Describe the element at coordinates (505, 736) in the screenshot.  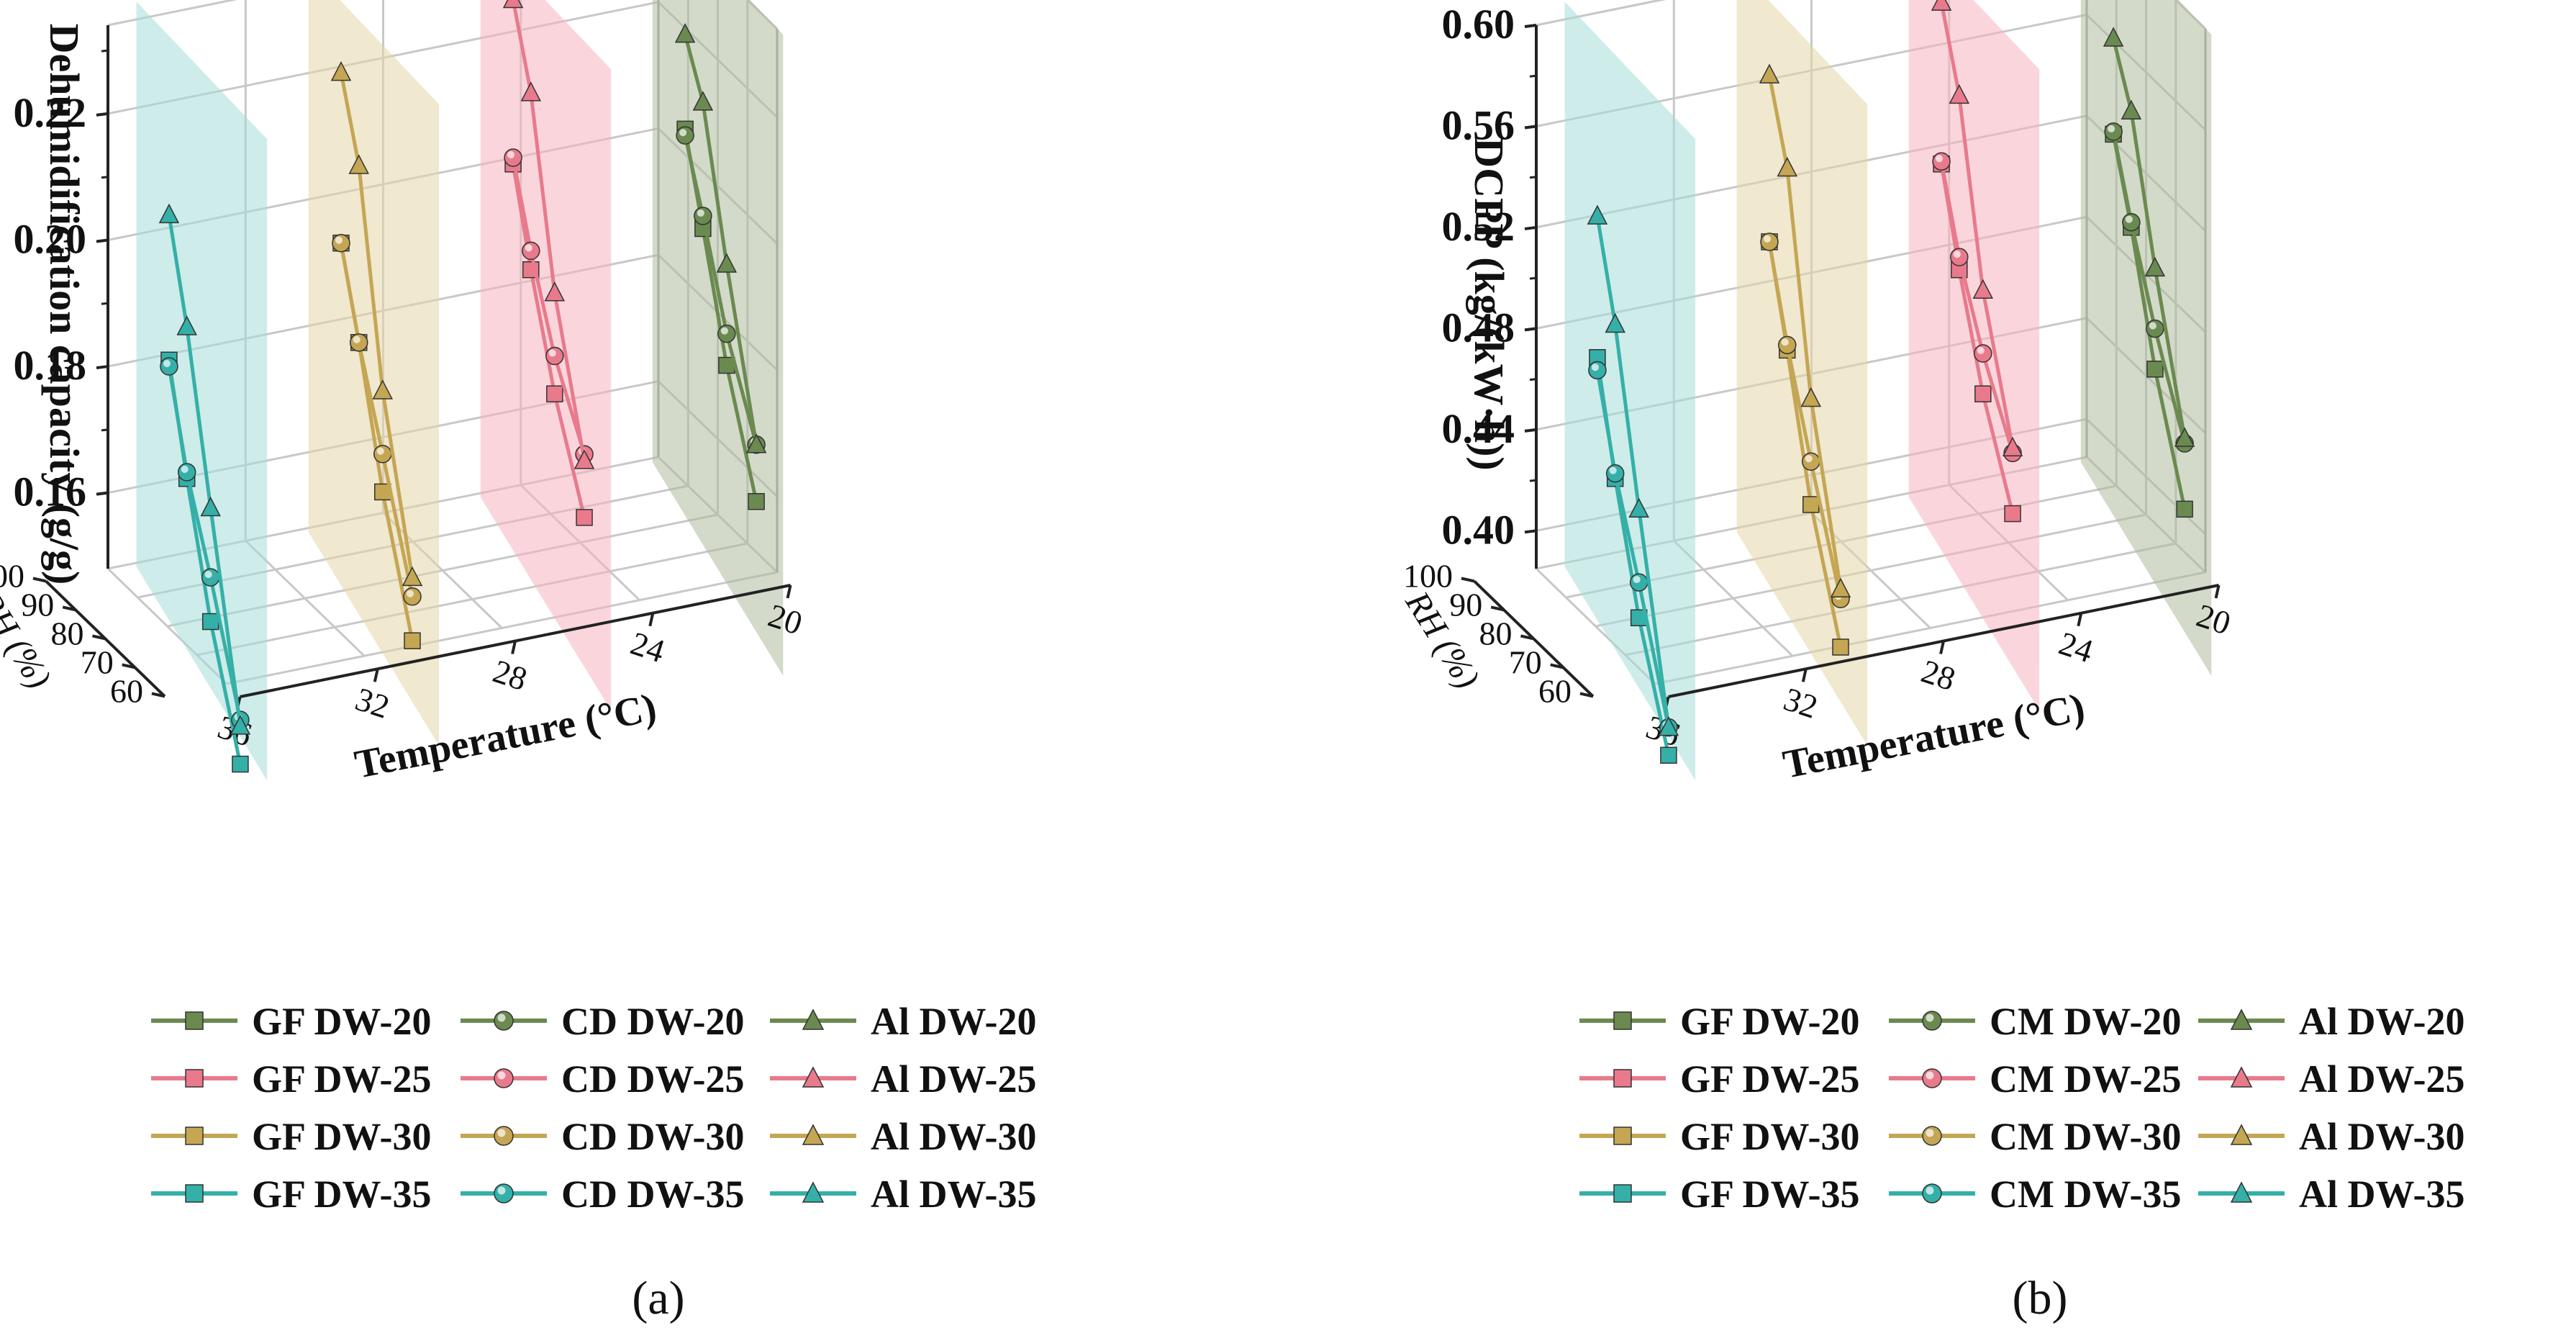
I see `temperature-axis-title: Temperature (°C)` at that location.